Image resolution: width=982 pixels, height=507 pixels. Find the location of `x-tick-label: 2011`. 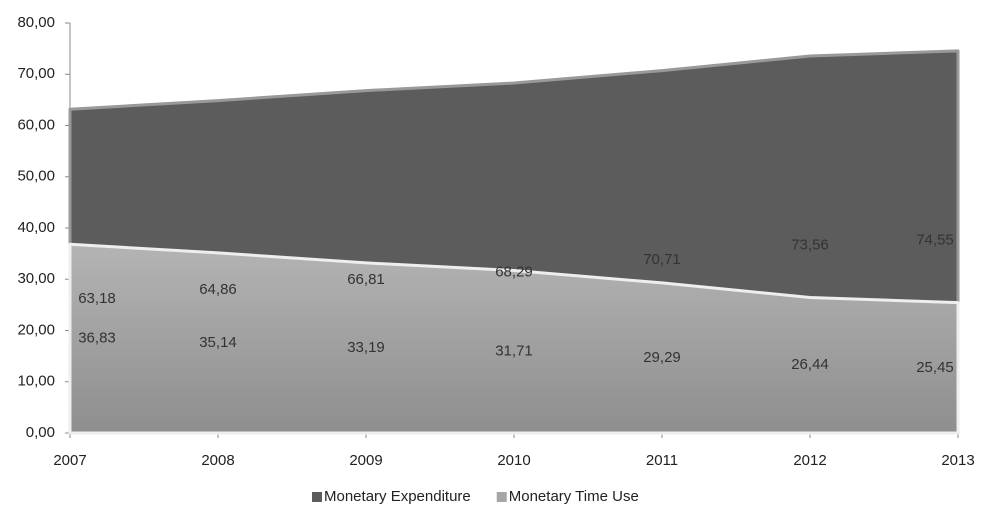

x-tick-label: 2011 is located at coordinates (662, 460).